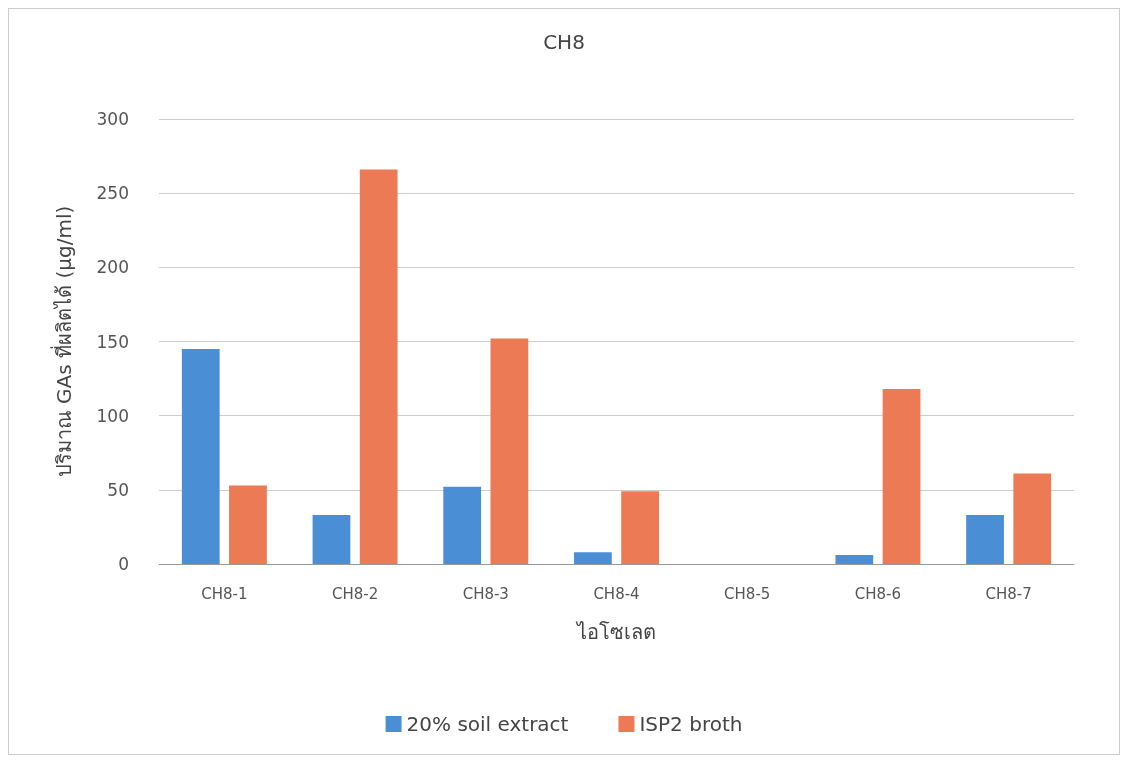 The width and height of the screenshot is (1131, 765). I want to click on y-tick-label: 250, so click(112, 193).